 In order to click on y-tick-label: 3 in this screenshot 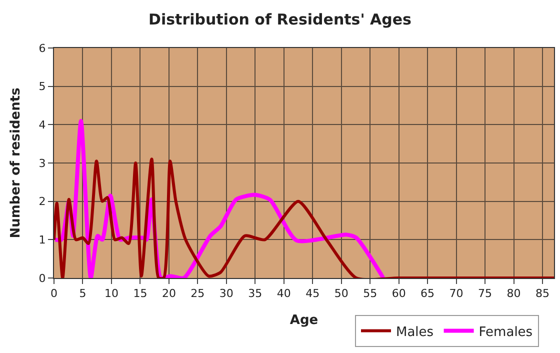, I will do `click(42, 163)`.